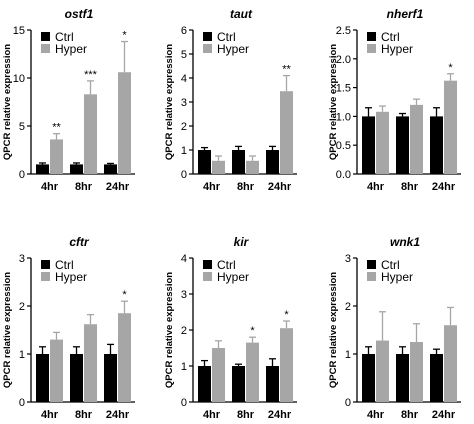  What do you see at coordinates (241, 14) in the screenshot?
I see `chart-title: taut` at bounding box center [241, 14].